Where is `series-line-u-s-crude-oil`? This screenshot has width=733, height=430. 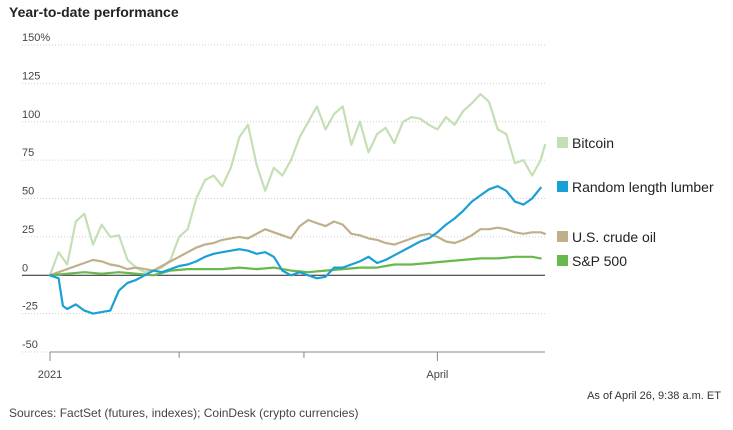 series-line-u-s-crude-oil is located at coordinates (297, 247).